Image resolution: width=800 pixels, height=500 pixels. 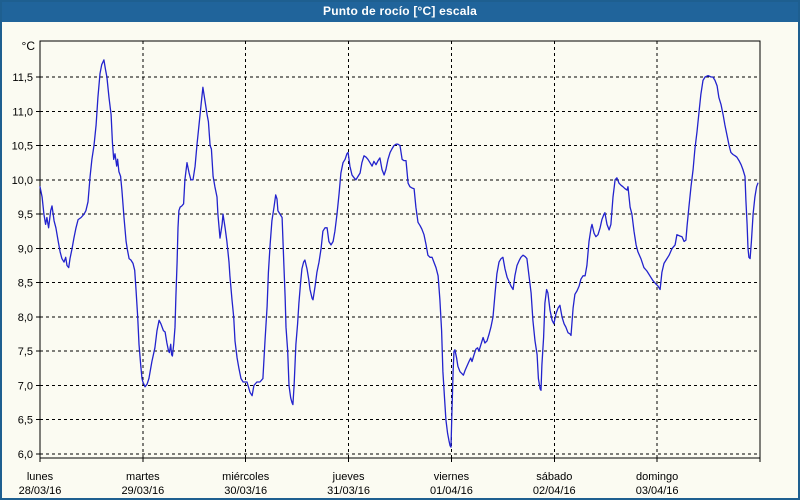 What do you see at coordinates (40, 491) in the screenshot?
I see `x-date-label: 28/03/16` at bounding box center [40, 491].